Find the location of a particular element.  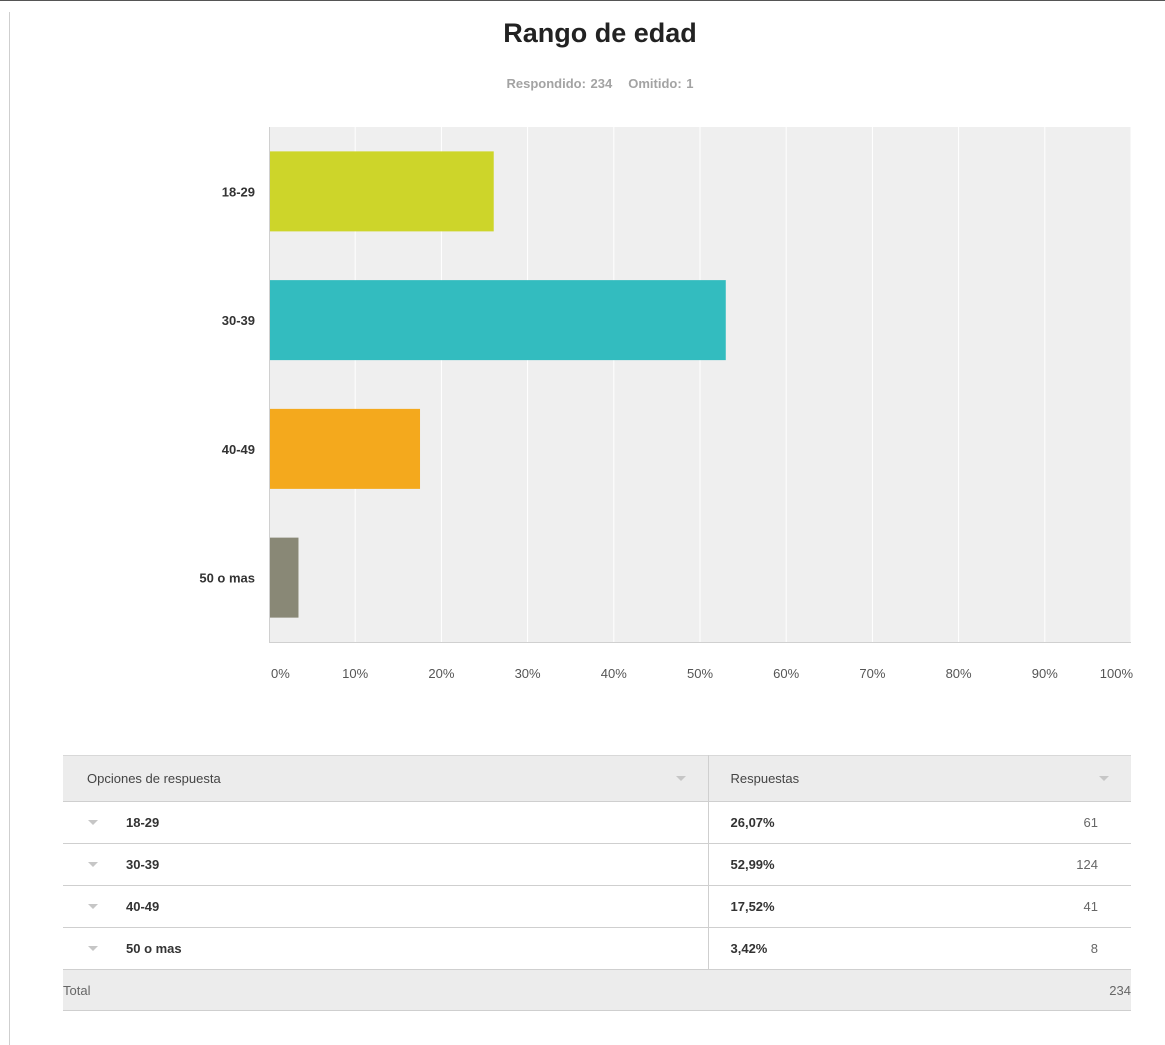

chart-title: Rango de edad is located at coordinates (600, 33).